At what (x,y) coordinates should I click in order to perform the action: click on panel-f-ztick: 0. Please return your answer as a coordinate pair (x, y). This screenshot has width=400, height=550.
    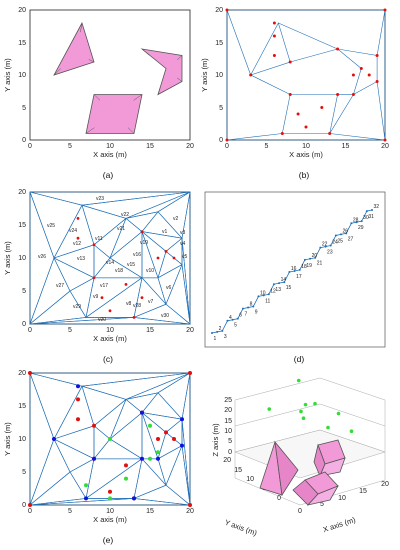
    Looking at the image, I should click on (230, 452).